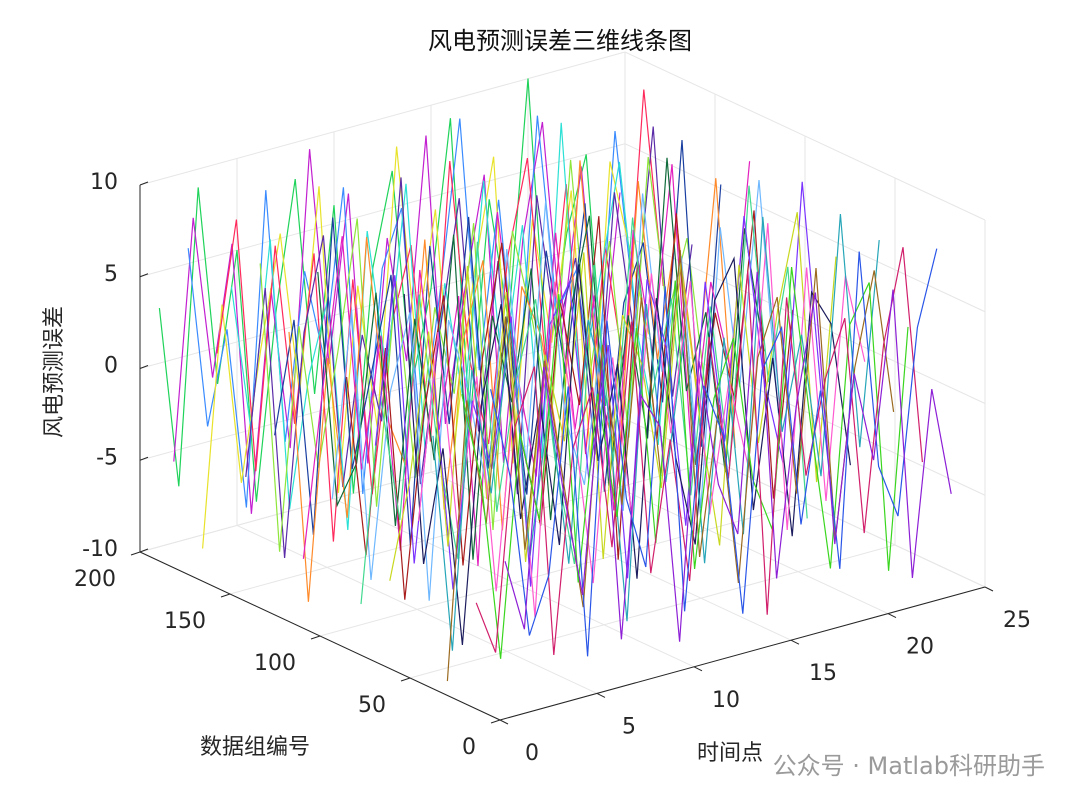  Describe the element at coordinates (275, 663) in the screenshot. I see `y-tick-label: 100` at that location.